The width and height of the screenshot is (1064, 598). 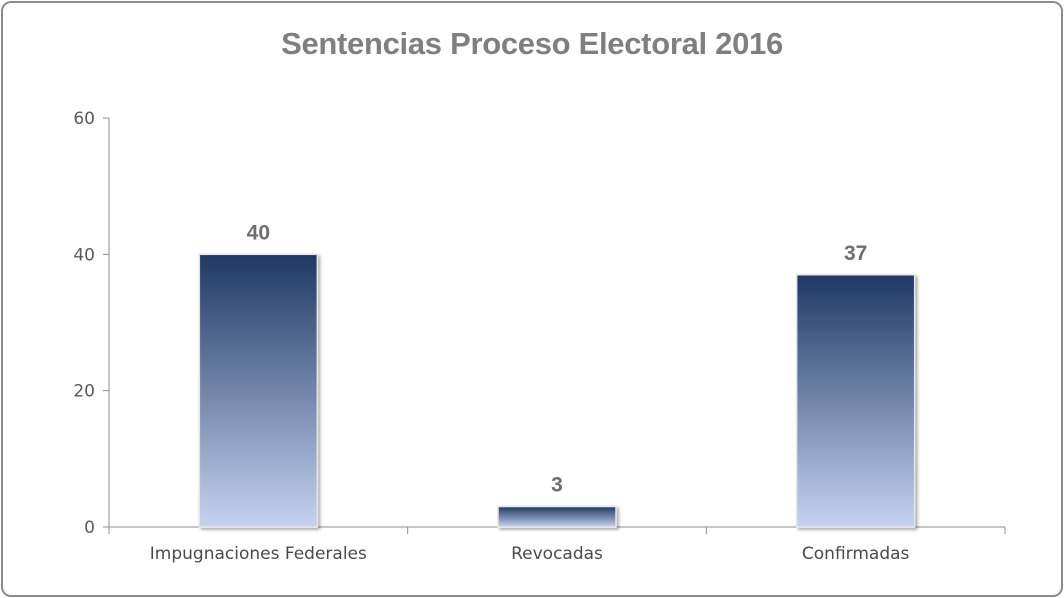 I want to click on category-label: Impugnaciones Federales, so click(x=258, y=554).